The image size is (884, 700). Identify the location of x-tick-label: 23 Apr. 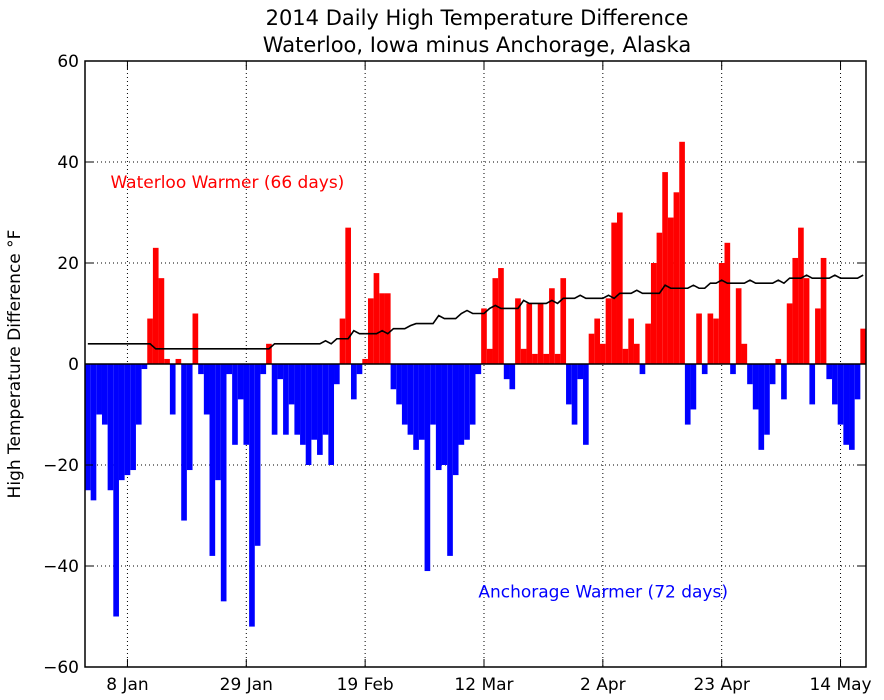
(721, 685).